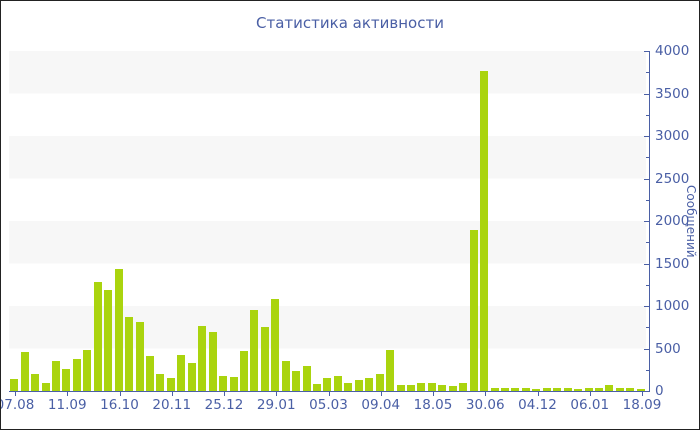  What do you see at coordinates (659, 391) in the screenshot?
I see `y-tick-label: 0` at bounding box center [659, 391].